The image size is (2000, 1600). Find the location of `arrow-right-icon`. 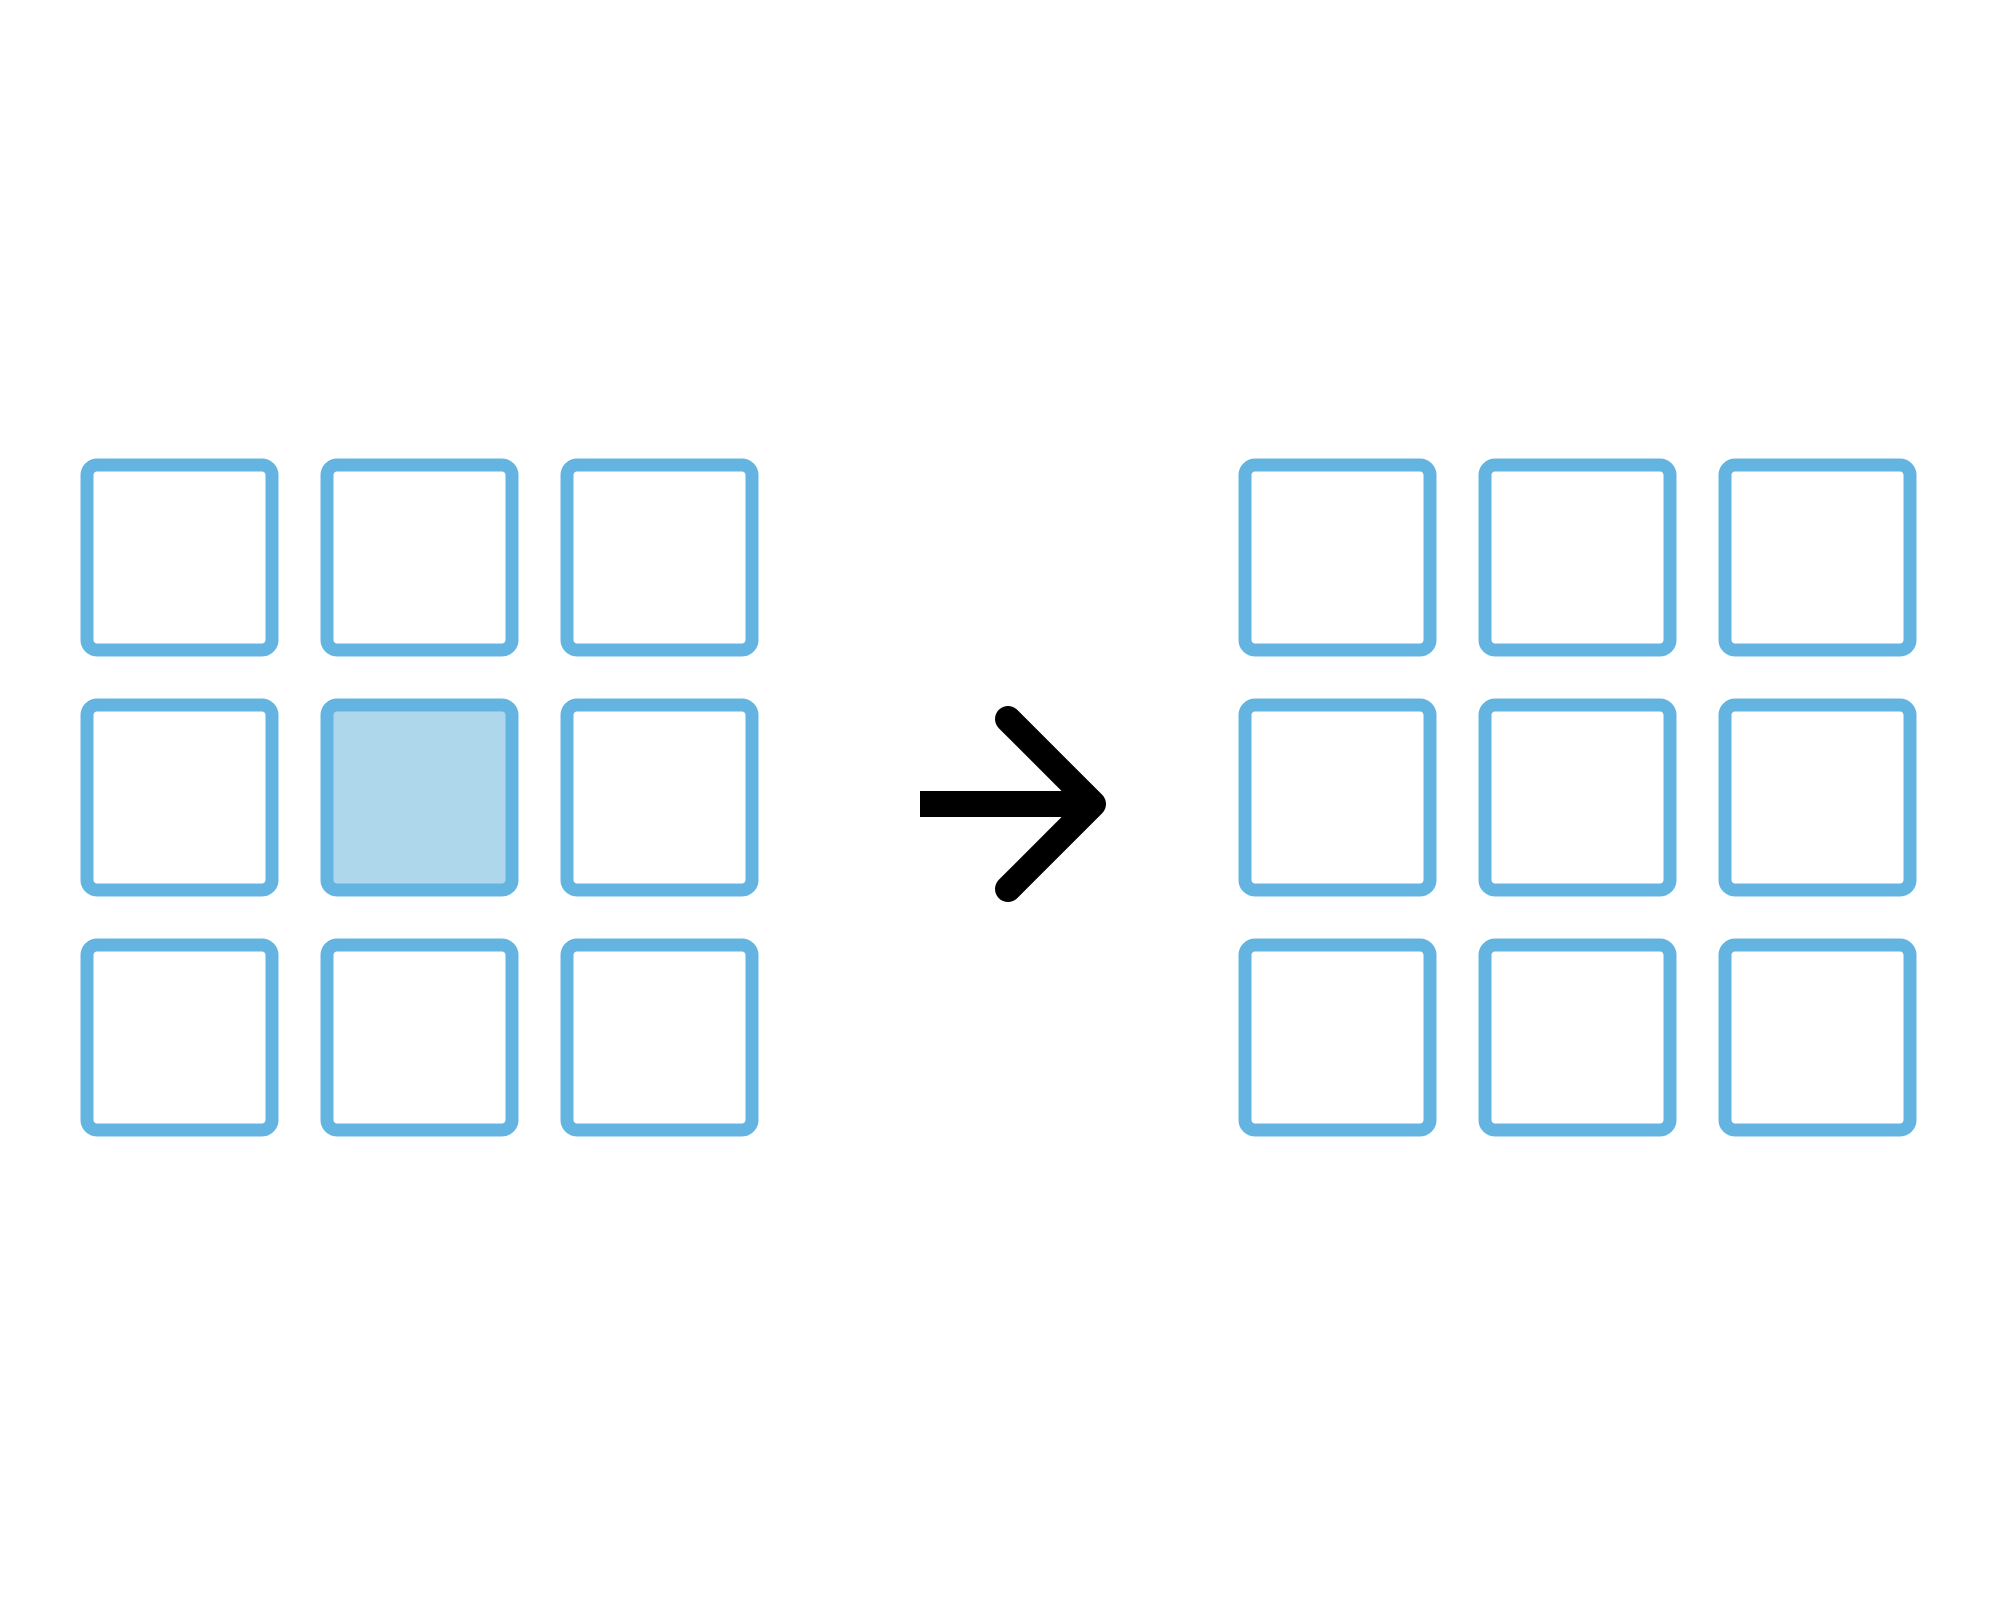

arrow-right-icon is located at coordinates (1013, 804).